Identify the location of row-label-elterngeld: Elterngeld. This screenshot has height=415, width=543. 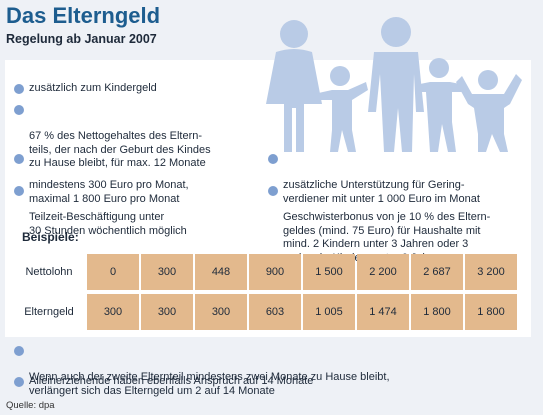
(49, 312).